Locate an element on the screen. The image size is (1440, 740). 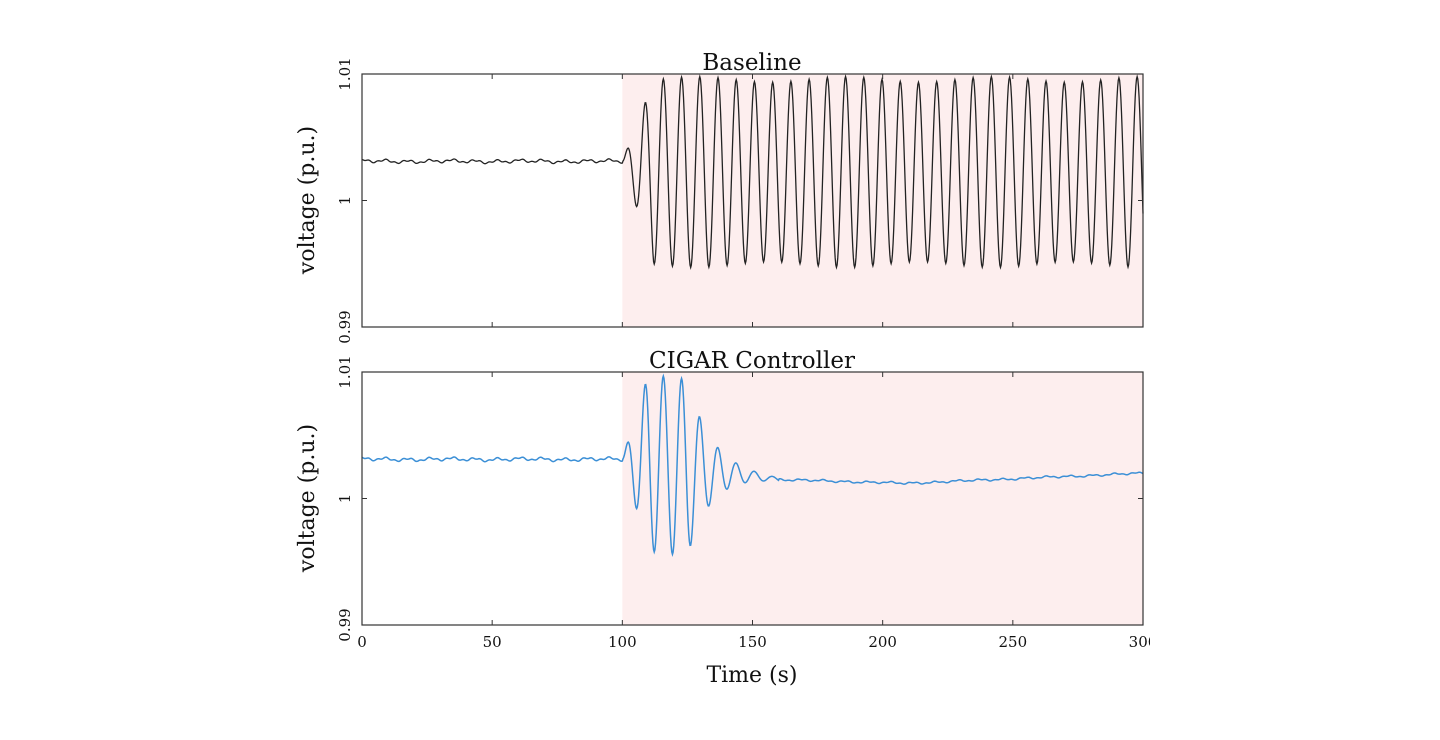
x-tick-label: 50 is located at coordinates (492, 642).